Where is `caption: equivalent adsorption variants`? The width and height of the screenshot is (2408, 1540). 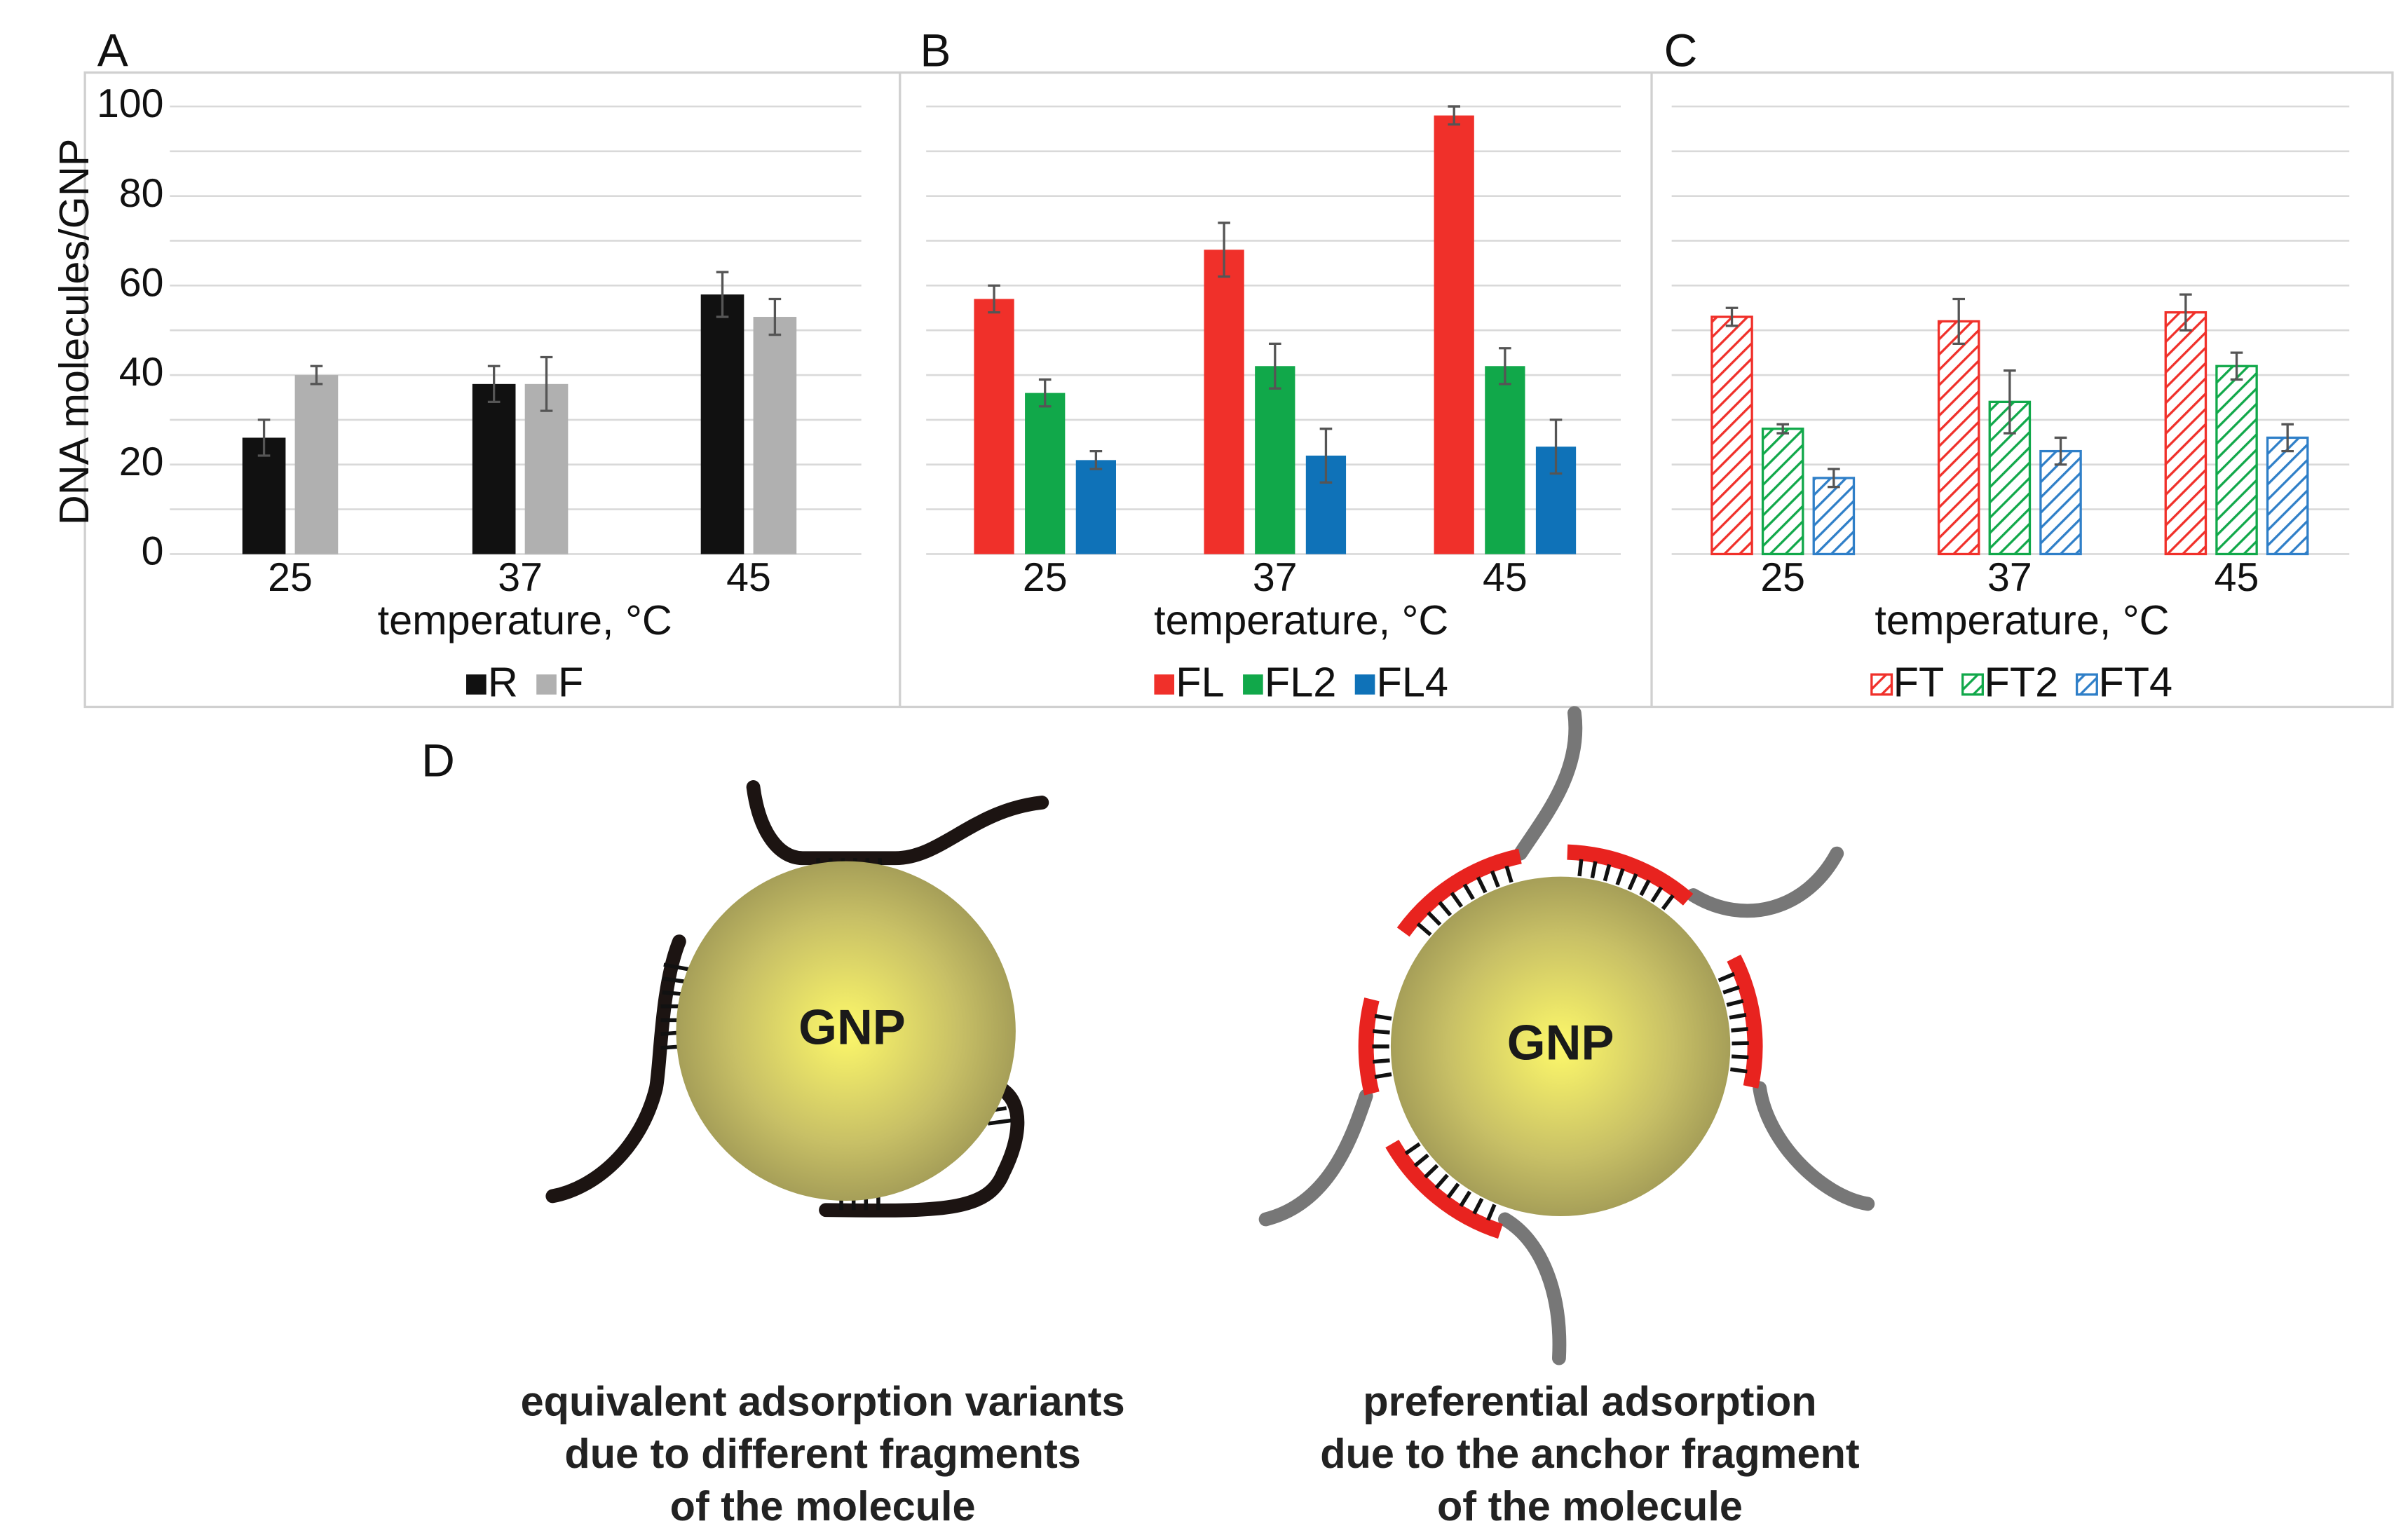
caption: equivalent adsorption variants is located at coordinates (823, 1400).